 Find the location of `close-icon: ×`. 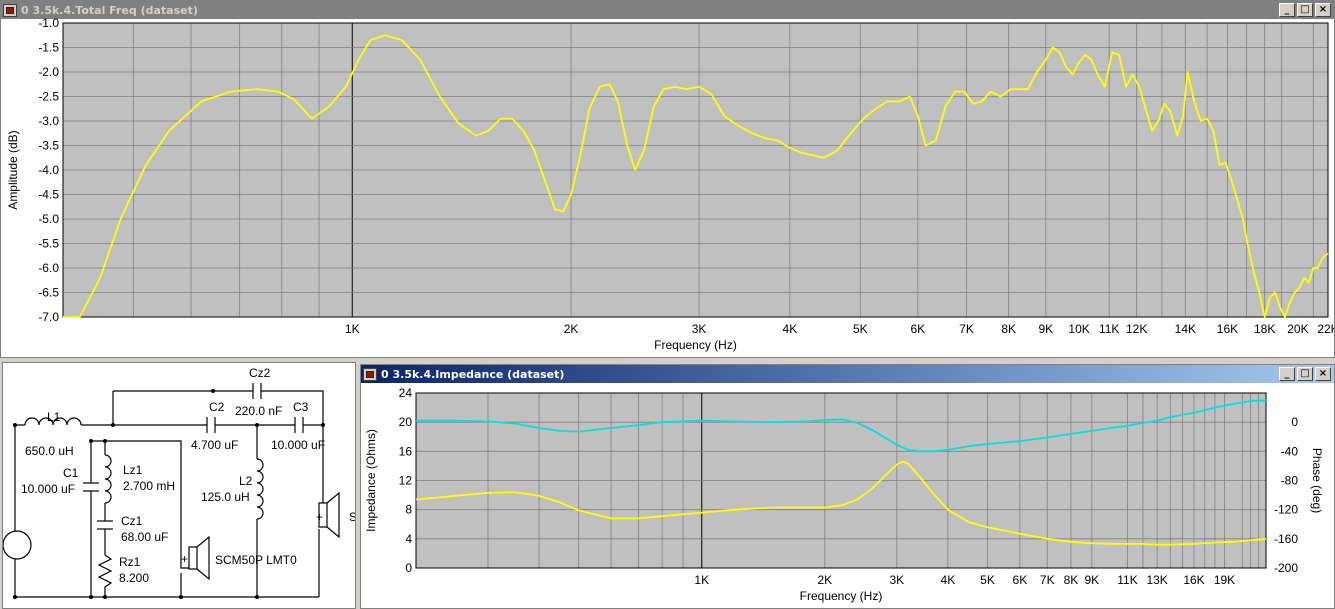

close-icon: × is located at coordinates (1323, 9).